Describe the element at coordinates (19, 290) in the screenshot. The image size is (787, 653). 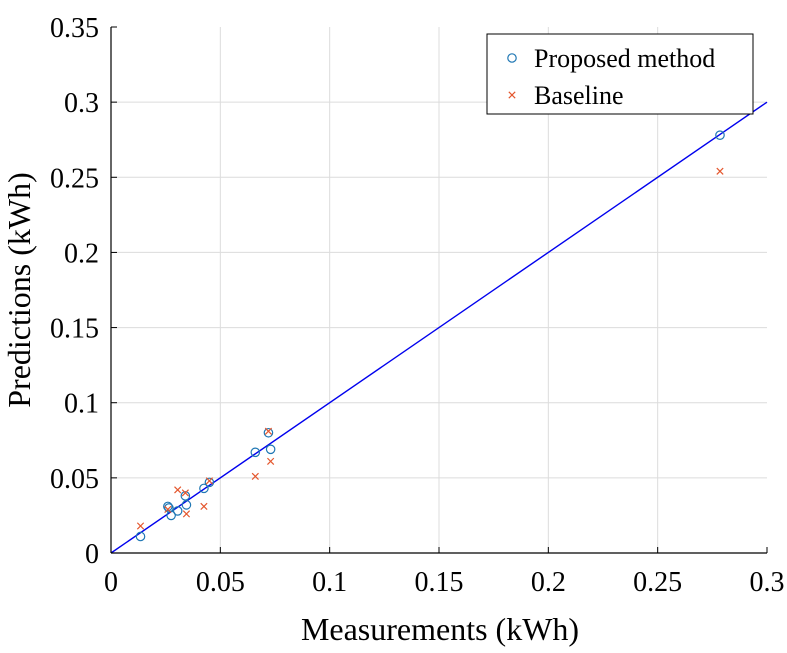
I see `y-axis-title: Predictions (kWh)` at that location.